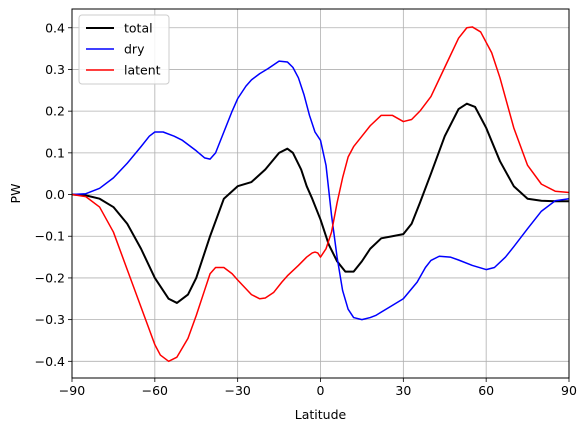 Image resolution: width=587 pixels, height=432 pixels. I want to click on y-tick-label: 0.1, so click(55, 152).